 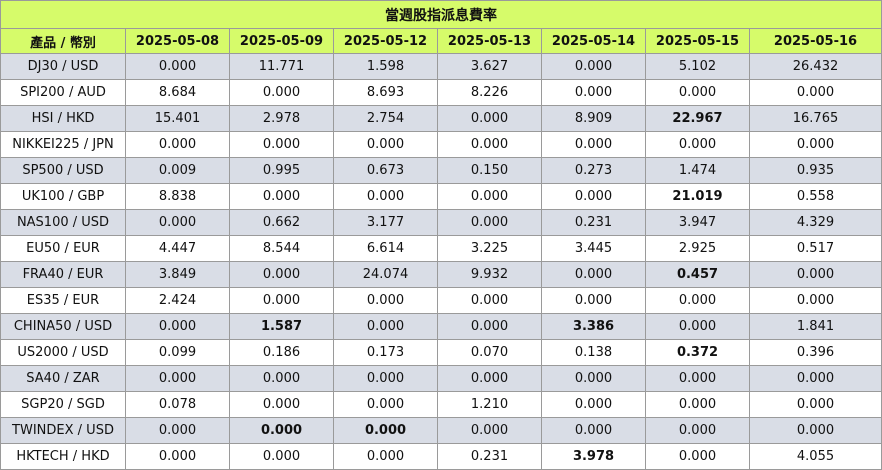 I want to click on product-name-cell: HSI / HKD, so click(x=63, y=118).